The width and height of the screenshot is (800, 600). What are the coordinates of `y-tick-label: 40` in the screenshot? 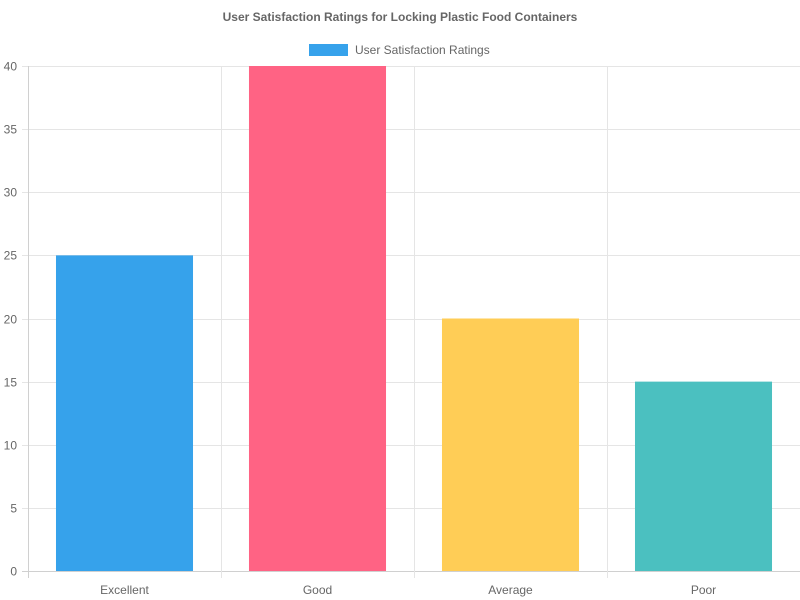 It's located at (11, 67).